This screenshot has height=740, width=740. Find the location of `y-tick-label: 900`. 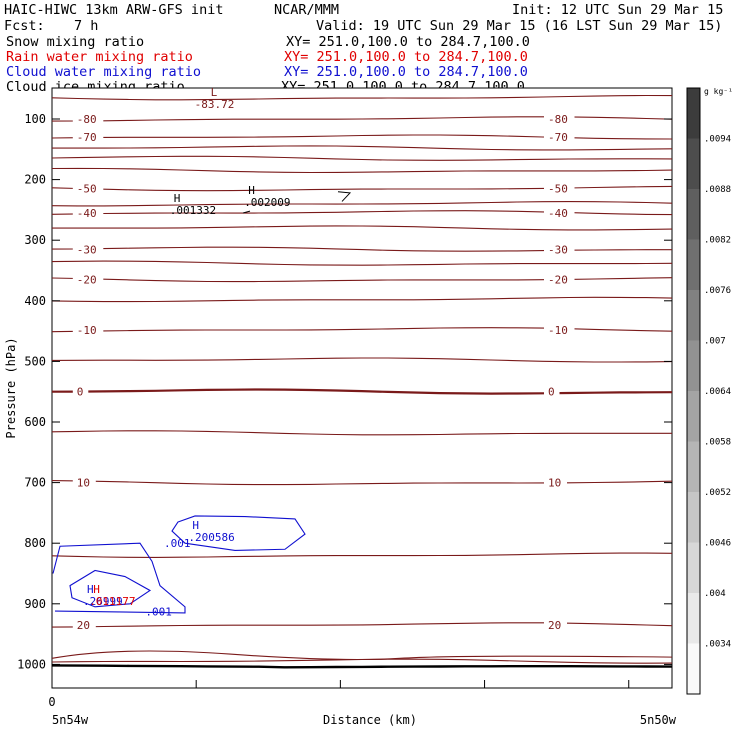

y-tick-label: 900 is located at coordinates (35, 604).